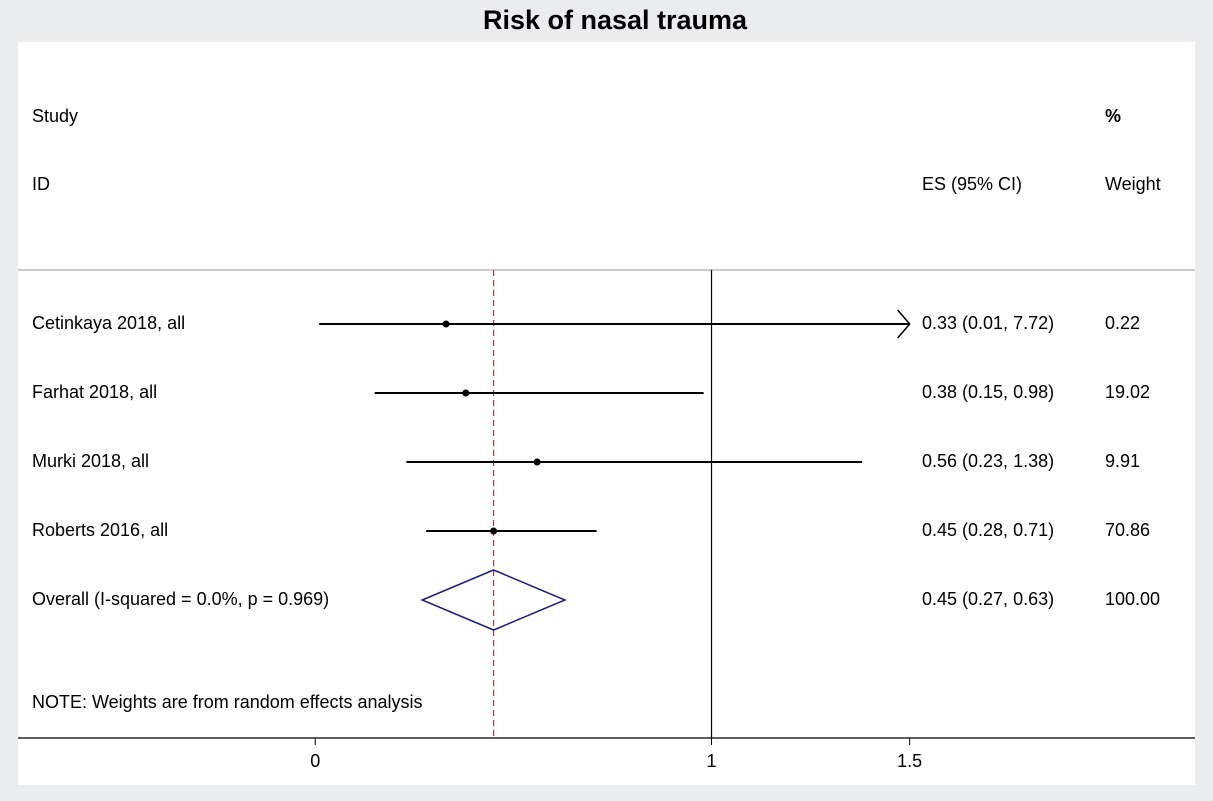 The height and width of the screenshot is (801, 1213). What do you see at coordinates (100, 530) in the screenshot?
I see `study-label: Roberts 2016, all` at bounding box center [100, 530].